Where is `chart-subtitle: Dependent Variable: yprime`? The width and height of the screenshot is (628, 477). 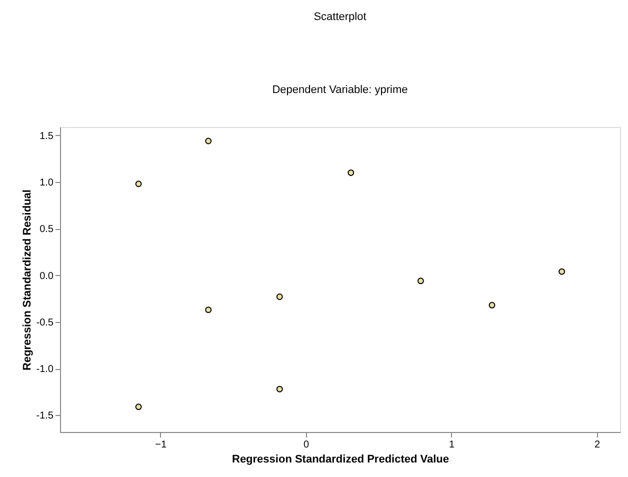 chart-subtitle: Dependent Variable: yprime is located at coordinates (340, 90).